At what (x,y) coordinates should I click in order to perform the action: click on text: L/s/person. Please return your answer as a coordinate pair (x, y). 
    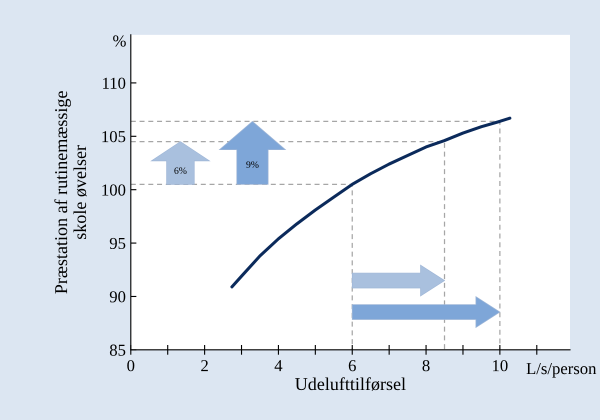
    Looking at the image, I should click on (561, 370).